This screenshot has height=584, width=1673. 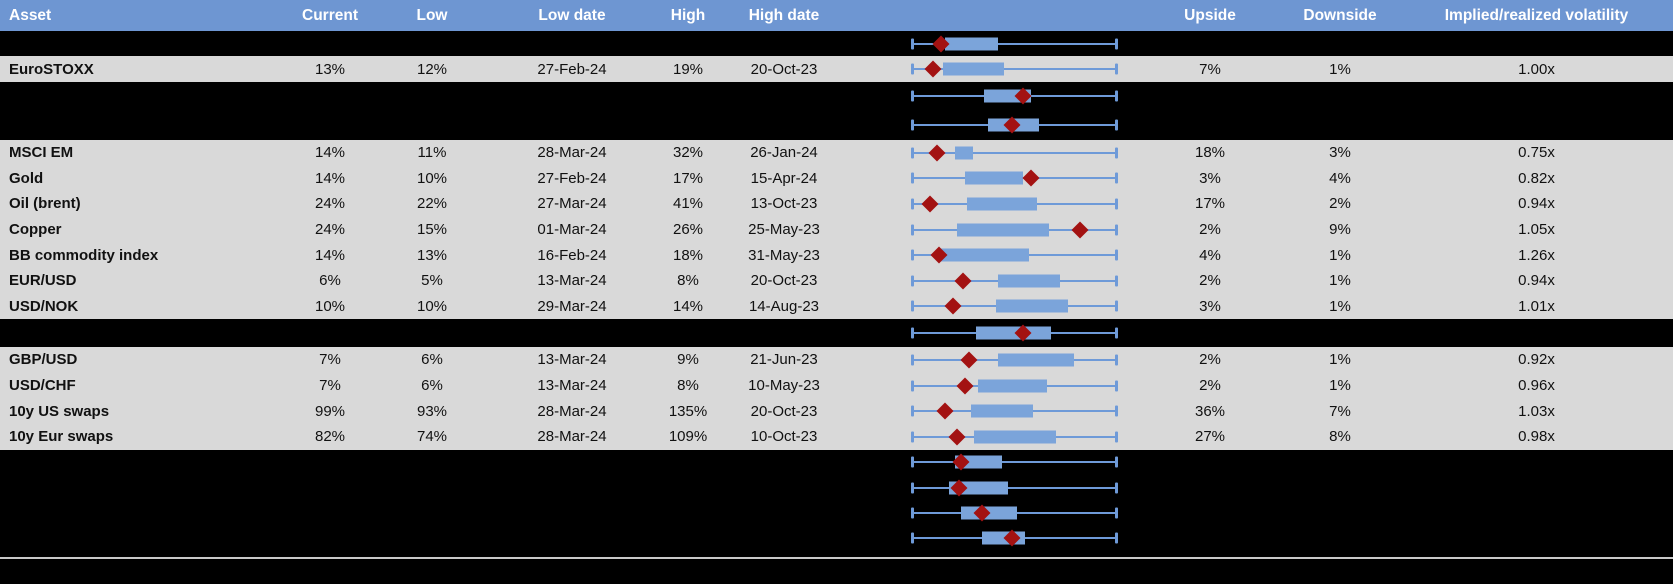 What do you see at coordinates (784, 15) in the screenshot?
I see `column-header-high-date: High date` at bounding box center [784, 15].